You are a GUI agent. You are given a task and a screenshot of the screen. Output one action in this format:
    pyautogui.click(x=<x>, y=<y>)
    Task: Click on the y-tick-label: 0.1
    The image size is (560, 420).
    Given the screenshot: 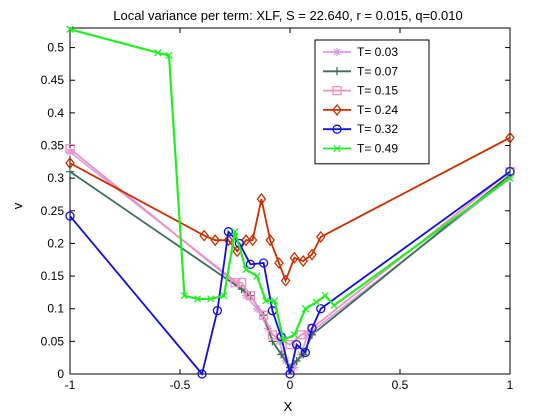 What is the action you would take?
    pyautogui.click(x=55, y=309)
    